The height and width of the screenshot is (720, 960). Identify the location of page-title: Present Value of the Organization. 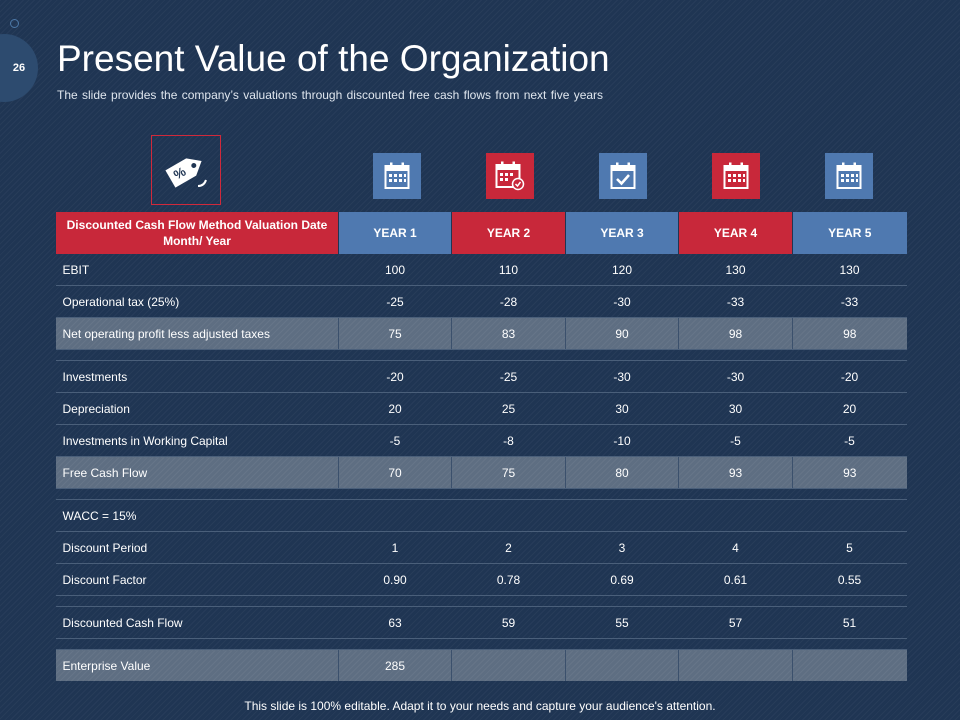
(333, 58).